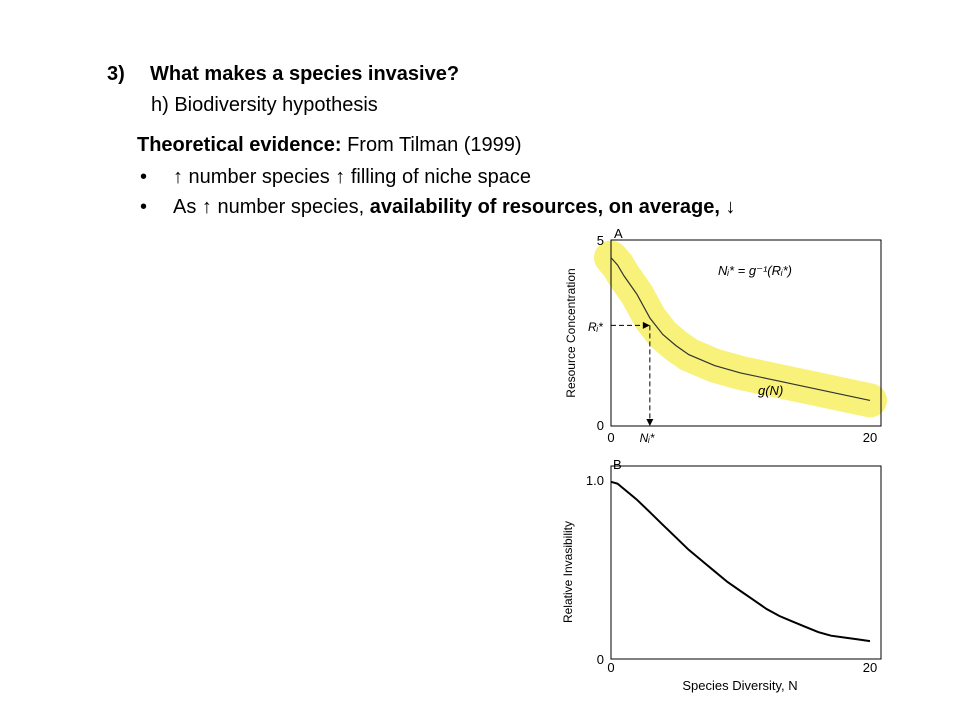  Describe the element at coordinates (568, 572) in the screenshot. I see `y-axis-label: Relative Invasibility` at that location.